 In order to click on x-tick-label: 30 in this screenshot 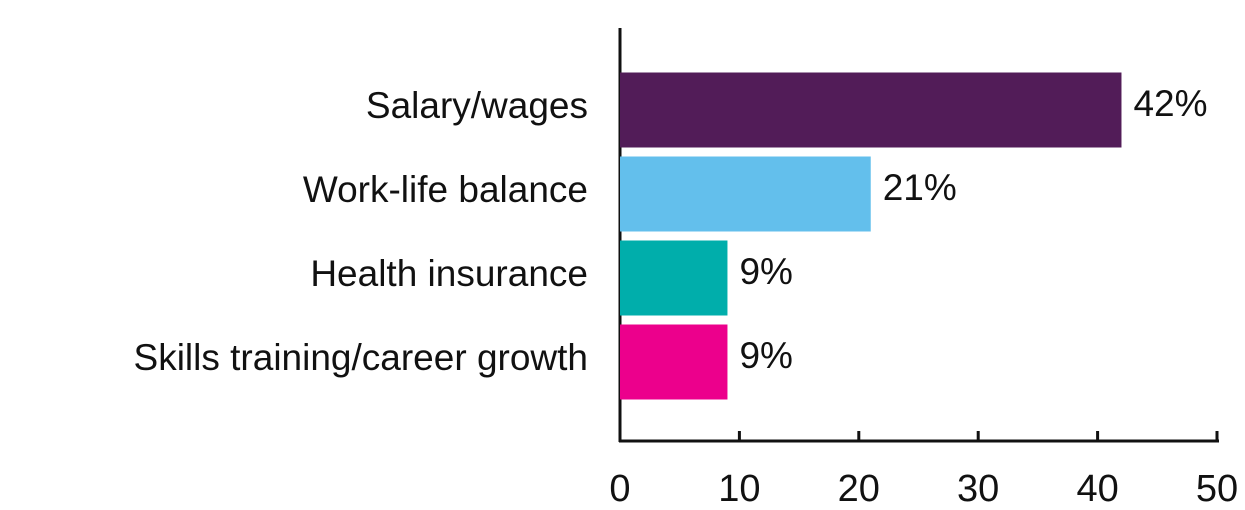, I will do `click(978, 489)`.